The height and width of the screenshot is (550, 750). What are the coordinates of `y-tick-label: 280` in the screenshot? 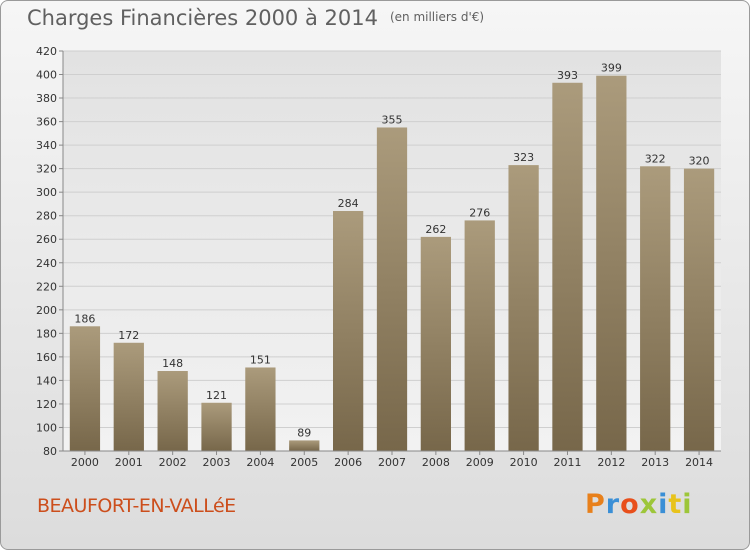 It's located at (46, 216).